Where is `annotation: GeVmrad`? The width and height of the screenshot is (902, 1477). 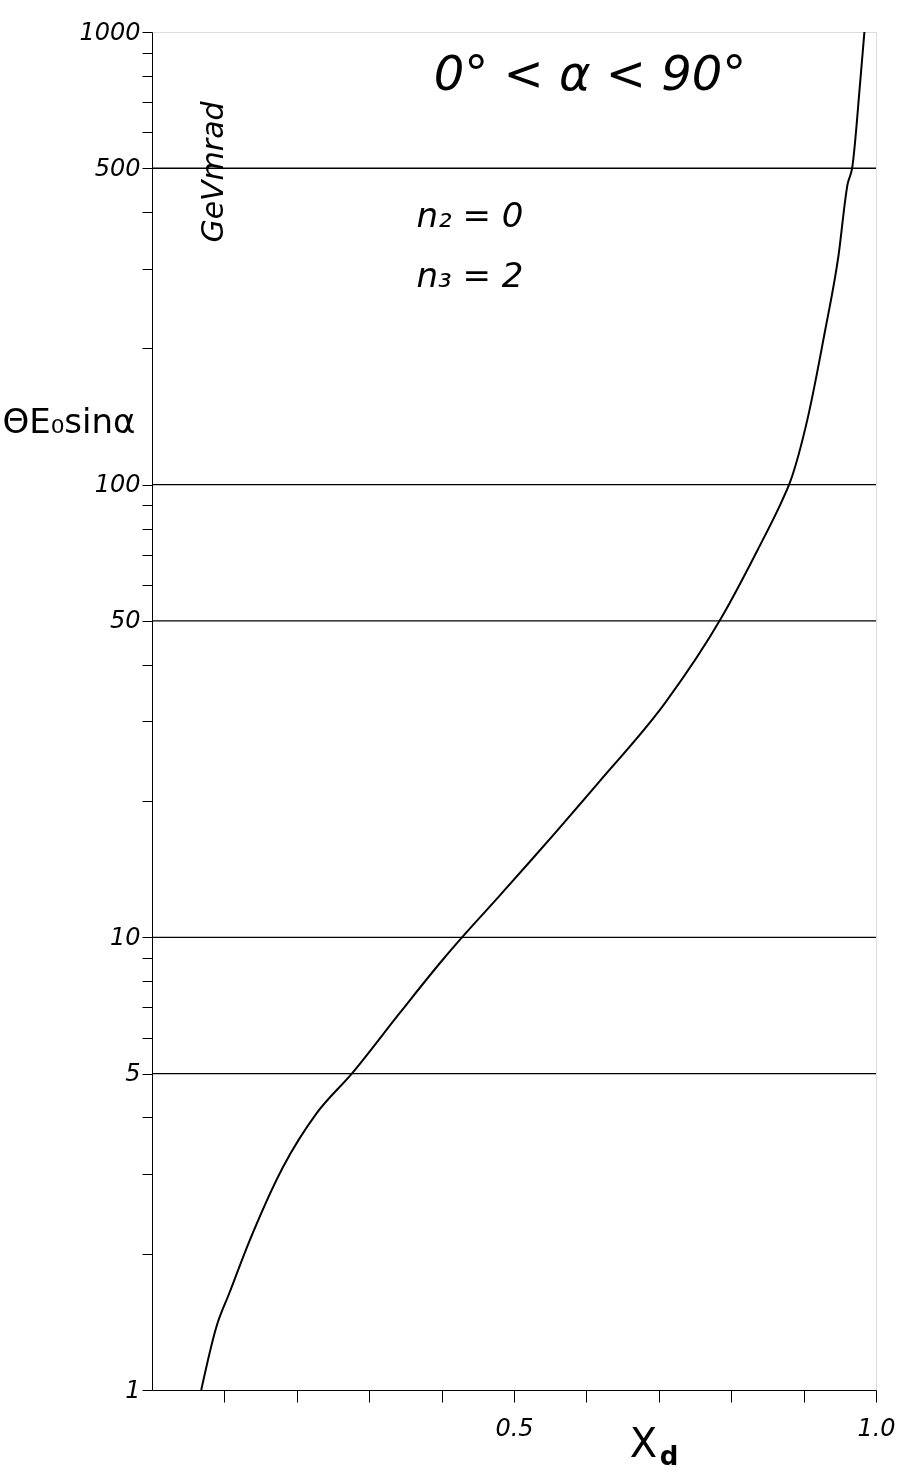
annotation: GeVmrad is located at coordinates (212, 171).